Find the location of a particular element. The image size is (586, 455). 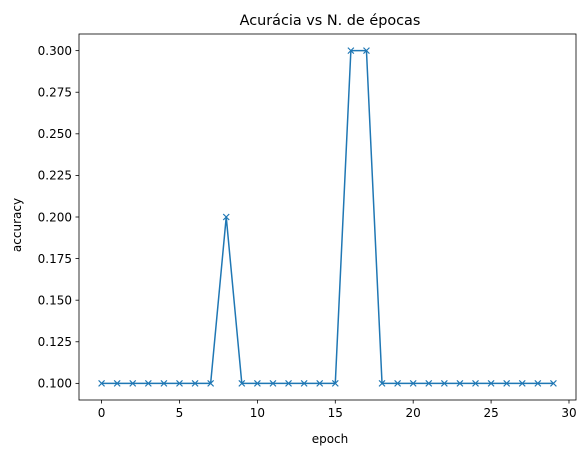

x-axis: 0 5 10 15 20 25 30 is located at coordinates (337, 410).